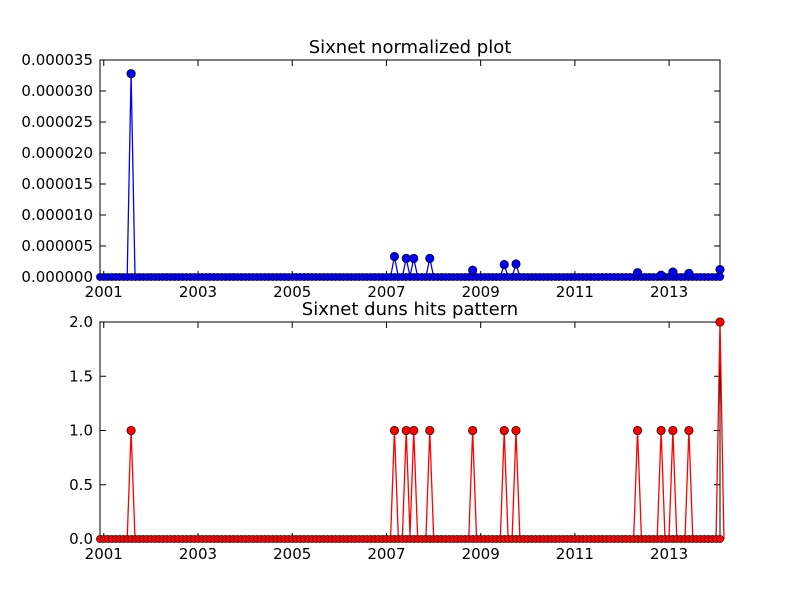 The height and width of the screenshot is (600, 800). What do you see at coordinates (57, 153) in the screenshot?
I see `normalized-y-tick-label: 0.000020` at bounding box center [57, 153].